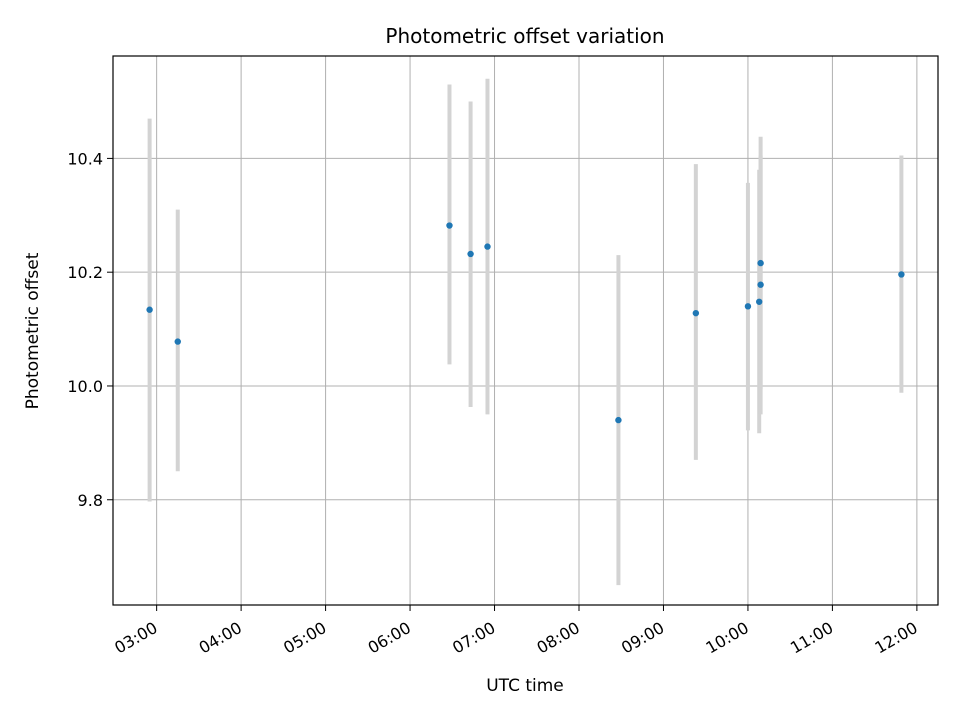 This screenshot has height=720, width=960. What do you see at coordinates (135, 638) in the screenshot?
I see `x-tick-label: 03:00` at bounding box center [135, 638].